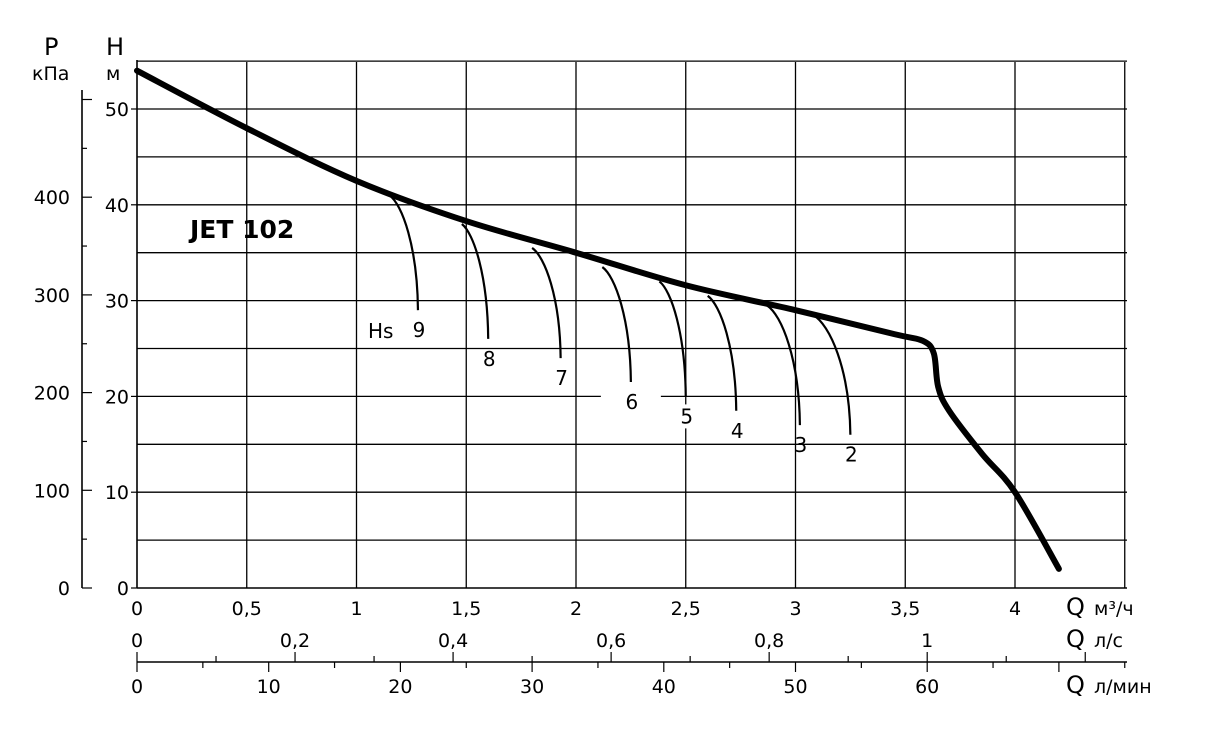 The width and height of the screenshot is (1207, 731). What do you see at coordinates (241, 229) in the screenshot?
I see `chart-title: JET 102` at bounding box center [241, 229].